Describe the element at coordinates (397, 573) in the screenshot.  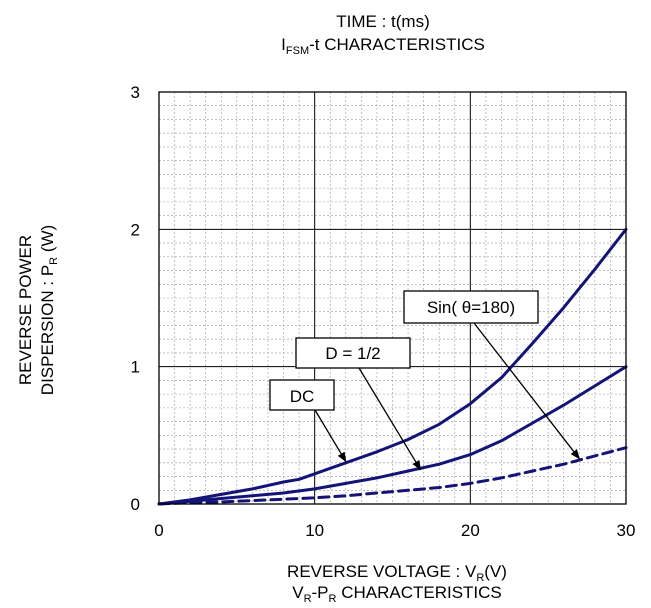
I see `x-axis-title: REVERSE VOLTAGE : VR(V)` at that location.